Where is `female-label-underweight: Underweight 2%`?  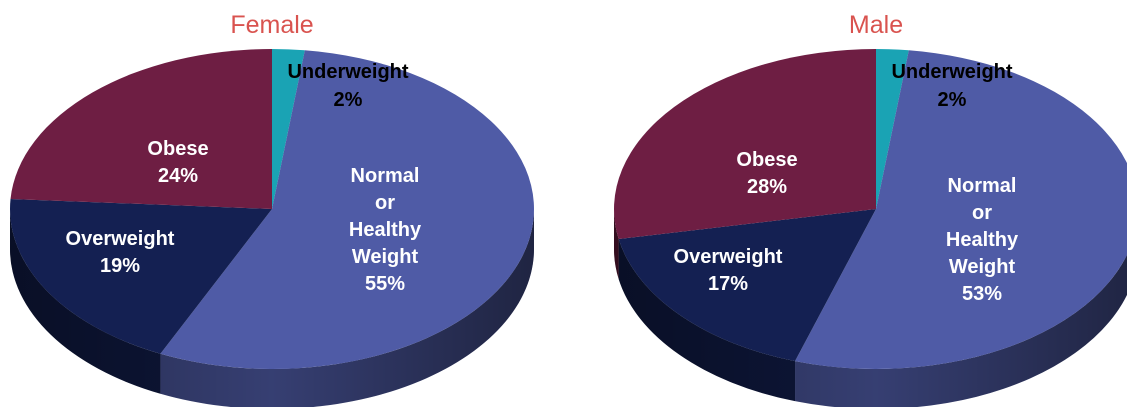 female-label-underweight: Underweight 2% is located at coordinates (347, 86).